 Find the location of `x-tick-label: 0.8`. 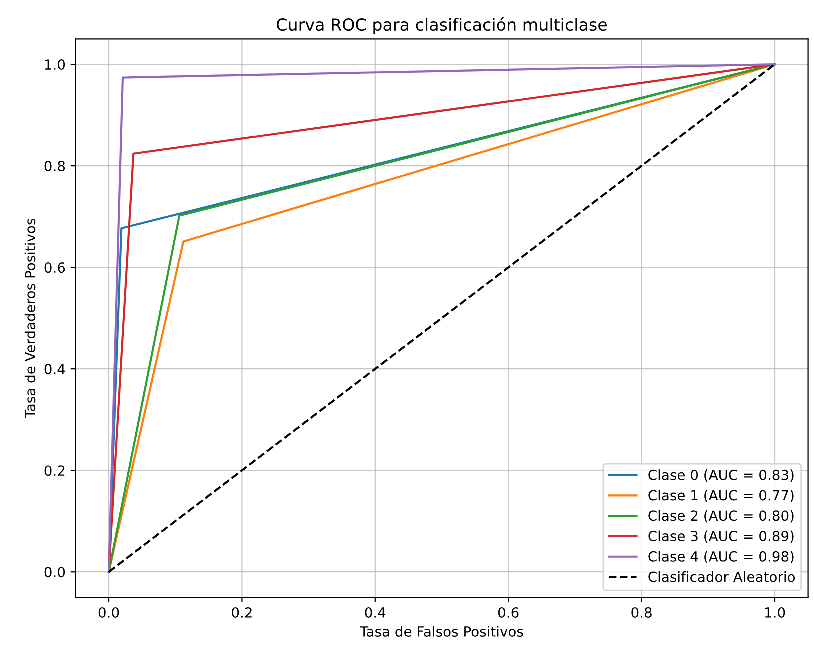

x-tick-label: 0.8 is located at coordinates (642, 612).